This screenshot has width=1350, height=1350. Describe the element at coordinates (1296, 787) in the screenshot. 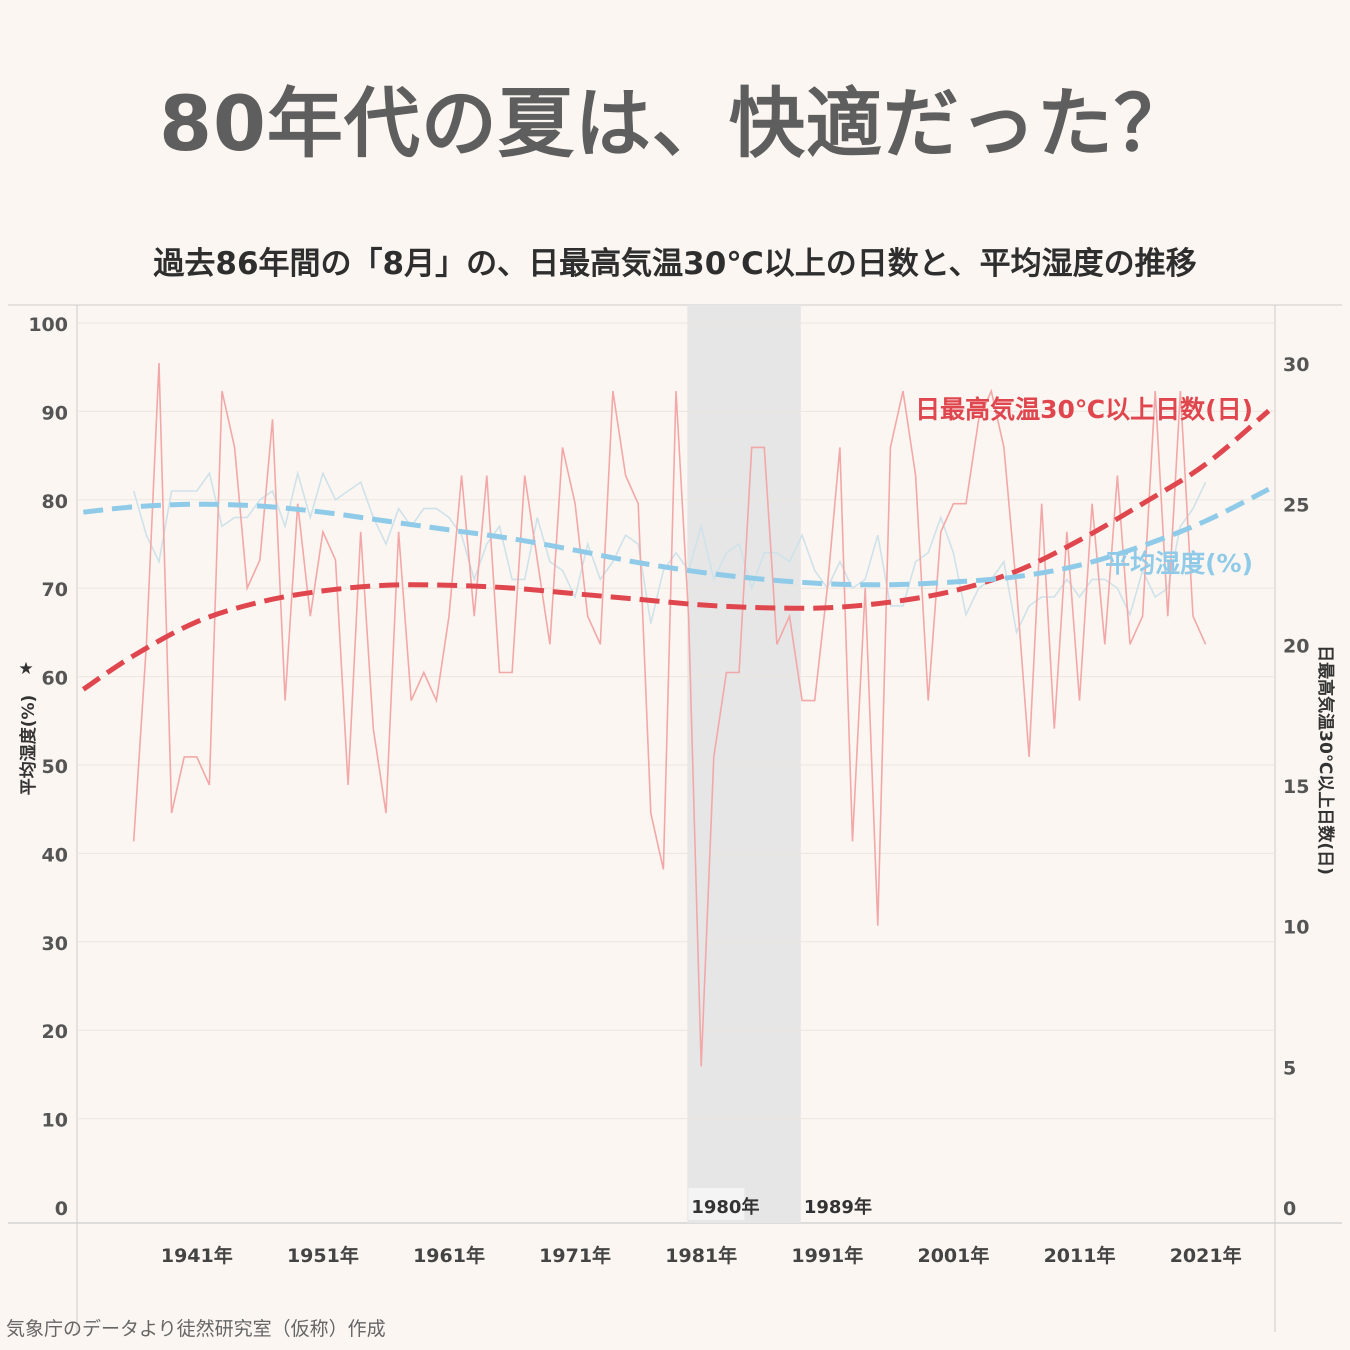

I see `y-right-tick: 15` at that location.